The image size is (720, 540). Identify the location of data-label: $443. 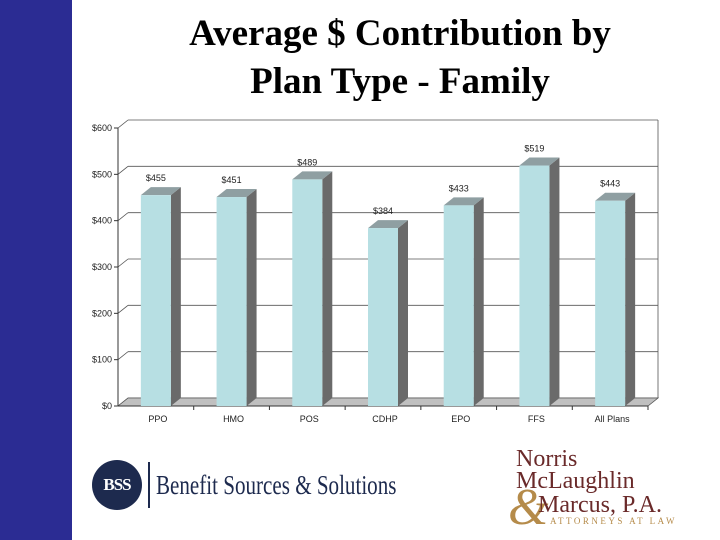
(610, 184).